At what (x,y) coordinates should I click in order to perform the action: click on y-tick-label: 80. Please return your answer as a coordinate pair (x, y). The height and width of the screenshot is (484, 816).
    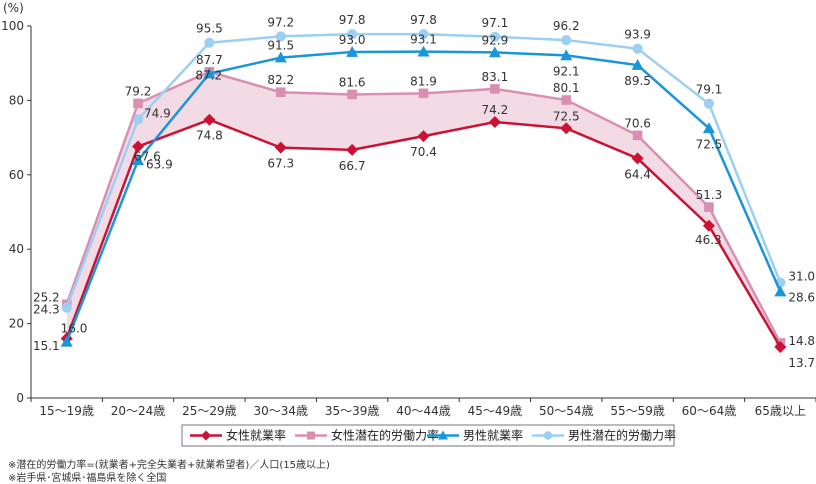
    Looking at the image, I should click on (16, 100).